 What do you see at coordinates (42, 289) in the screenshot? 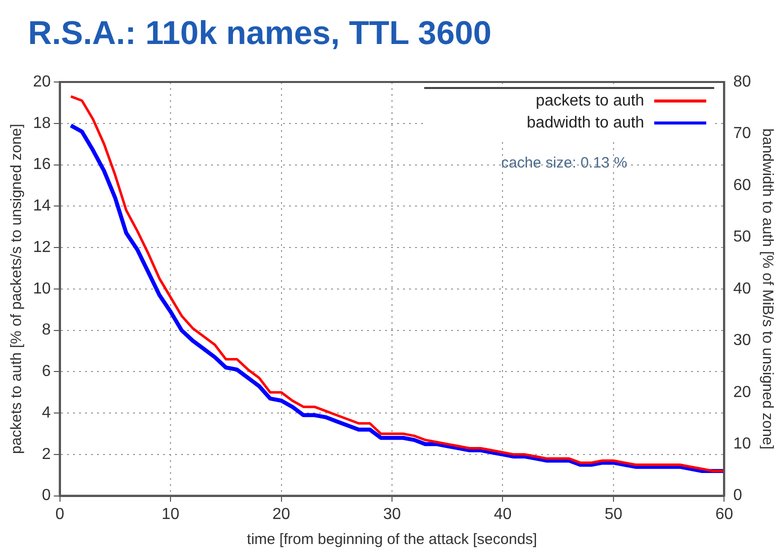
I see `y-tick-label: 10` at bounding box center [42, 289].